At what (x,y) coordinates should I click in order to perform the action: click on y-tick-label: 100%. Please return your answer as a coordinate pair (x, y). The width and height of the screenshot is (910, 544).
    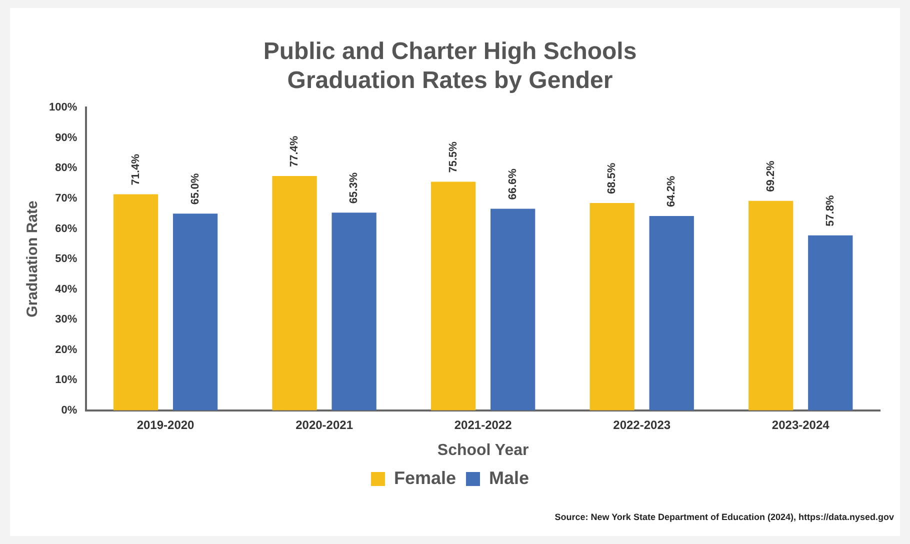
    Looking at the image, I should click on (63, 108).